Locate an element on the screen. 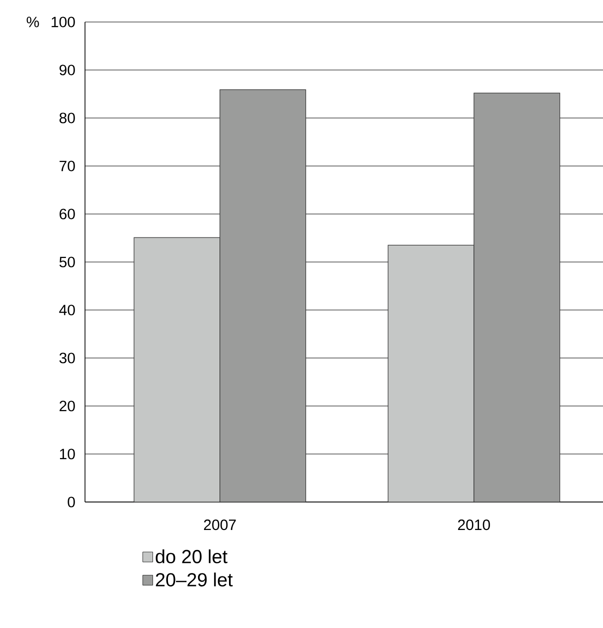  legend-label: do 20 let is located at coordinates (192, 556).